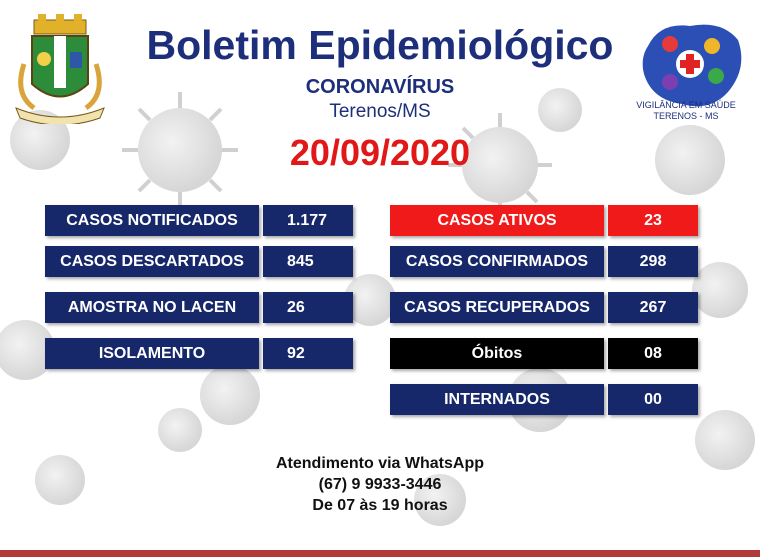 This screenshot has width=760, height=557. What do you see at coordinates (308, 261) in the screenshot?
I see `stat-value: 845` at bounding box center [308, 261].